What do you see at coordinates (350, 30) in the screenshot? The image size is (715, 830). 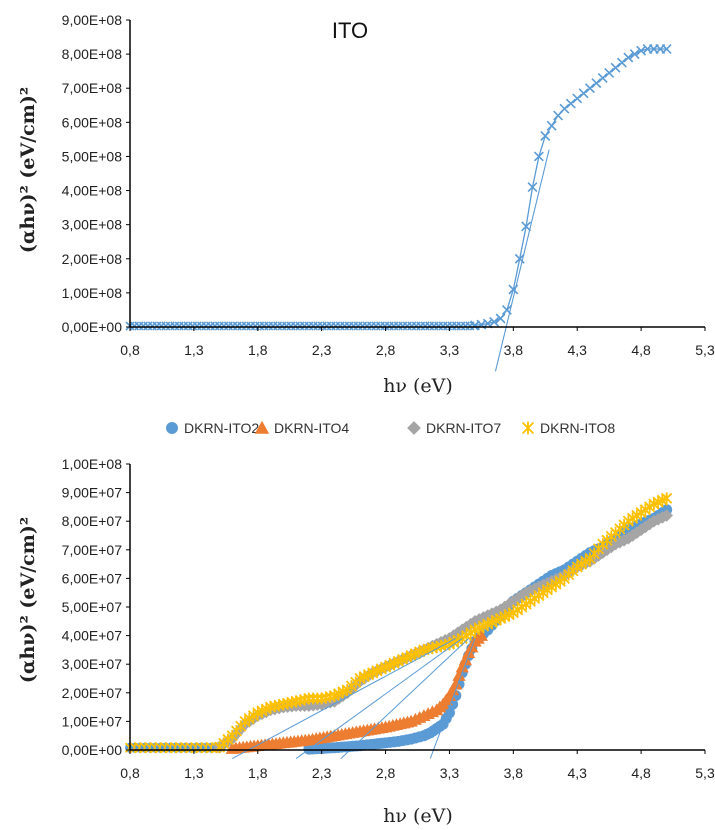 I see `chart-title: ITO` at bounding box center [350, 30].